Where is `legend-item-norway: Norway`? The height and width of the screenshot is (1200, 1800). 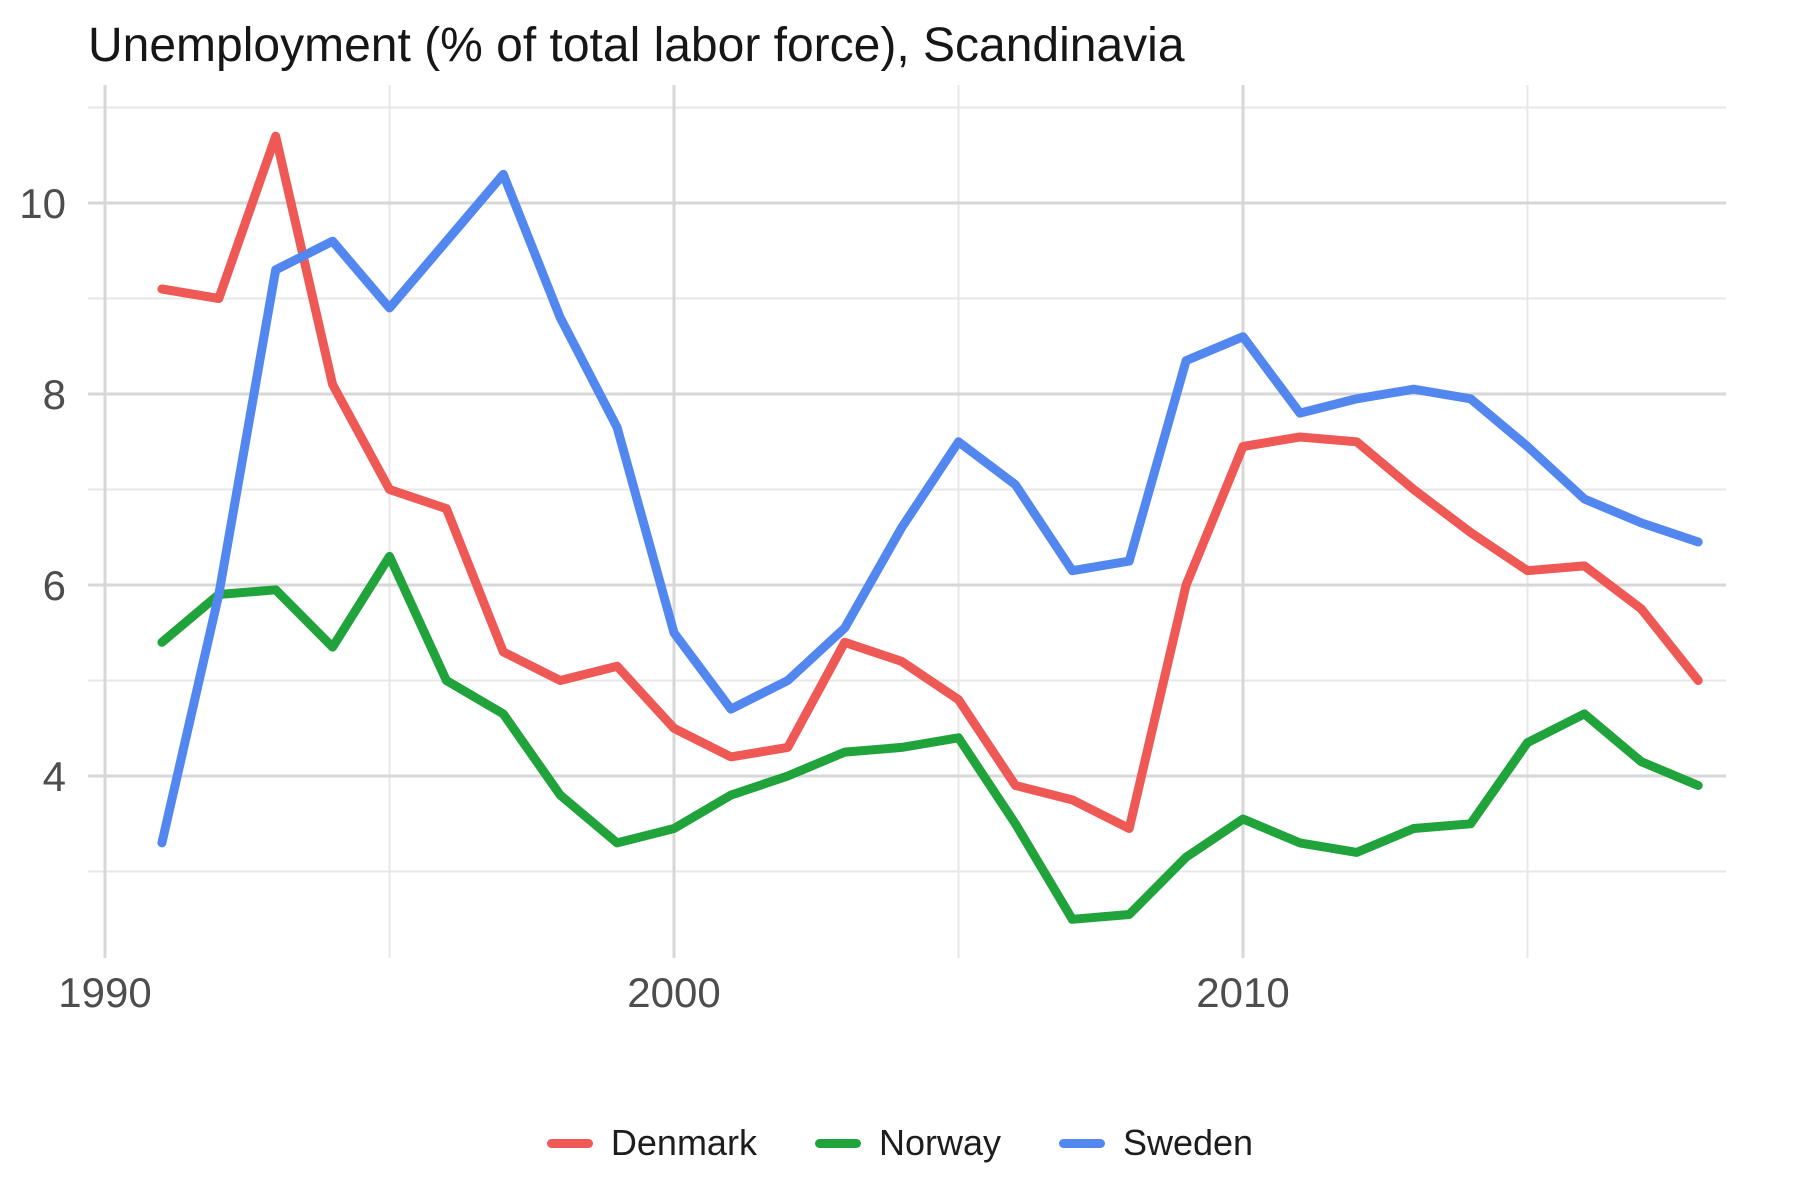 legend-item-norway: Norway is located at coordinates (907, 1143).